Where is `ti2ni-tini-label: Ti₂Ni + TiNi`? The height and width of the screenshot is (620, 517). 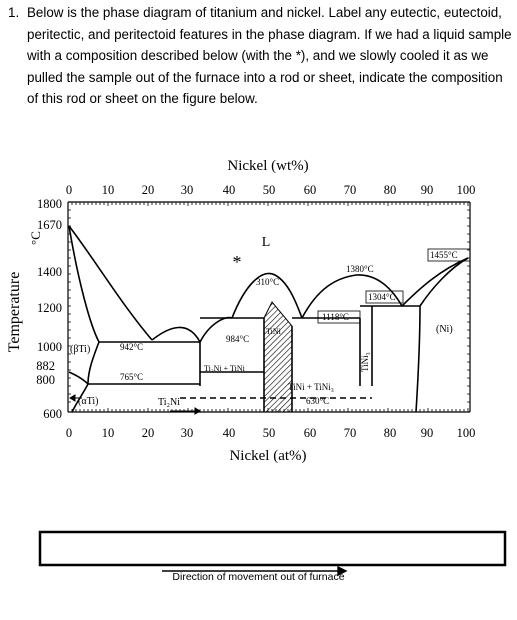 ti2ni-tini-label: Ti₂Ni + TiNi is located at coordinates (225, 368).